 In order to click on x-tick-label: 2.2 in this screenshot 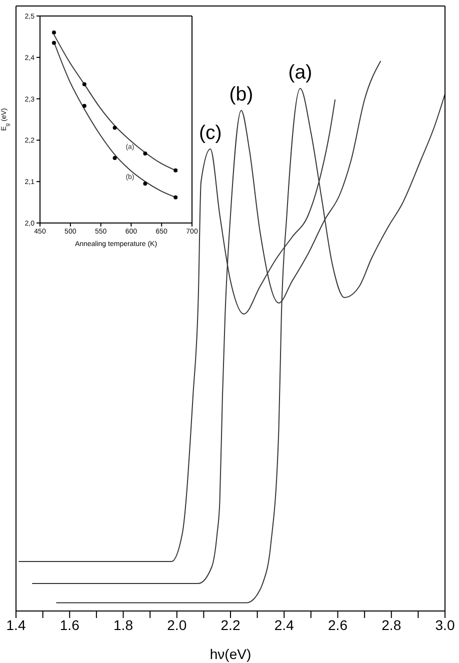, I will do `click(230, 624)`.